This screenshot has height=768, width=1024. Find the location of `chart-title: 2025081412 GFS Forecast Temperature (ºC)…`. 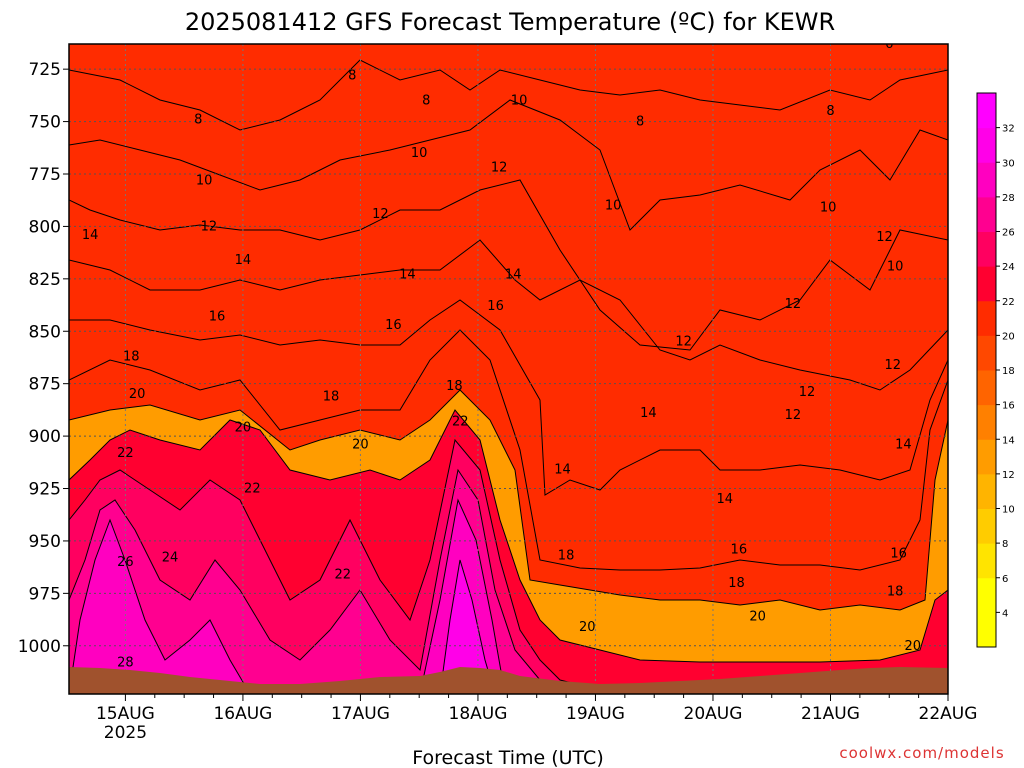

chart-title: 2025081412 GFS Forecast Temperature (ºC)… is located at coordinates (510, 22).